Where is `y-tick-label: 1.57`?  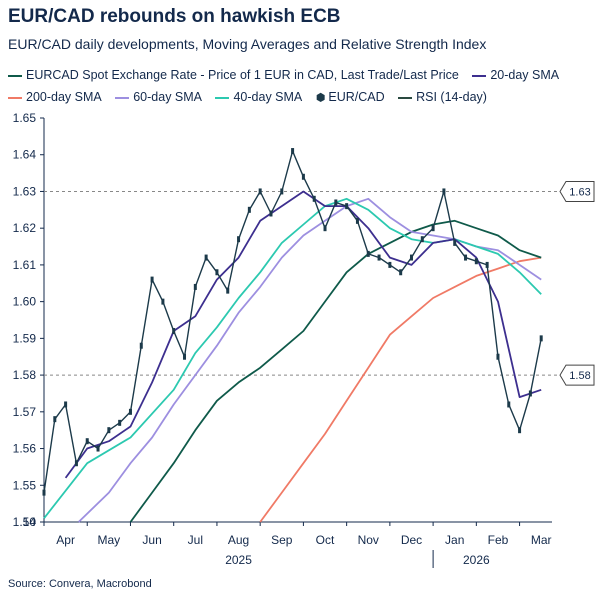 y-tick-label: 1.57 is located at coordinates (25, 412).